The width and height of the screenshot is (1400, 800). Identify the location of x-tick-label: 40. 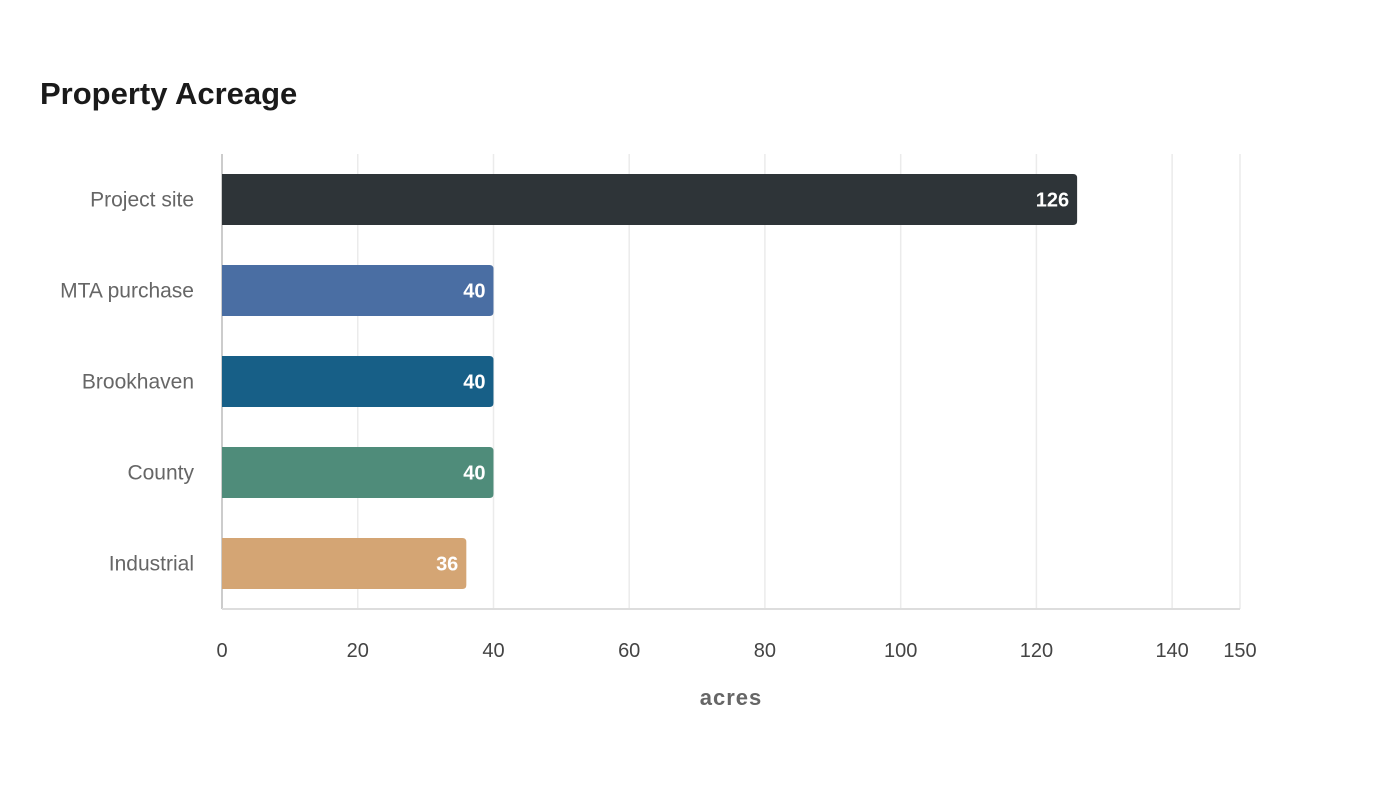
(493, 651).